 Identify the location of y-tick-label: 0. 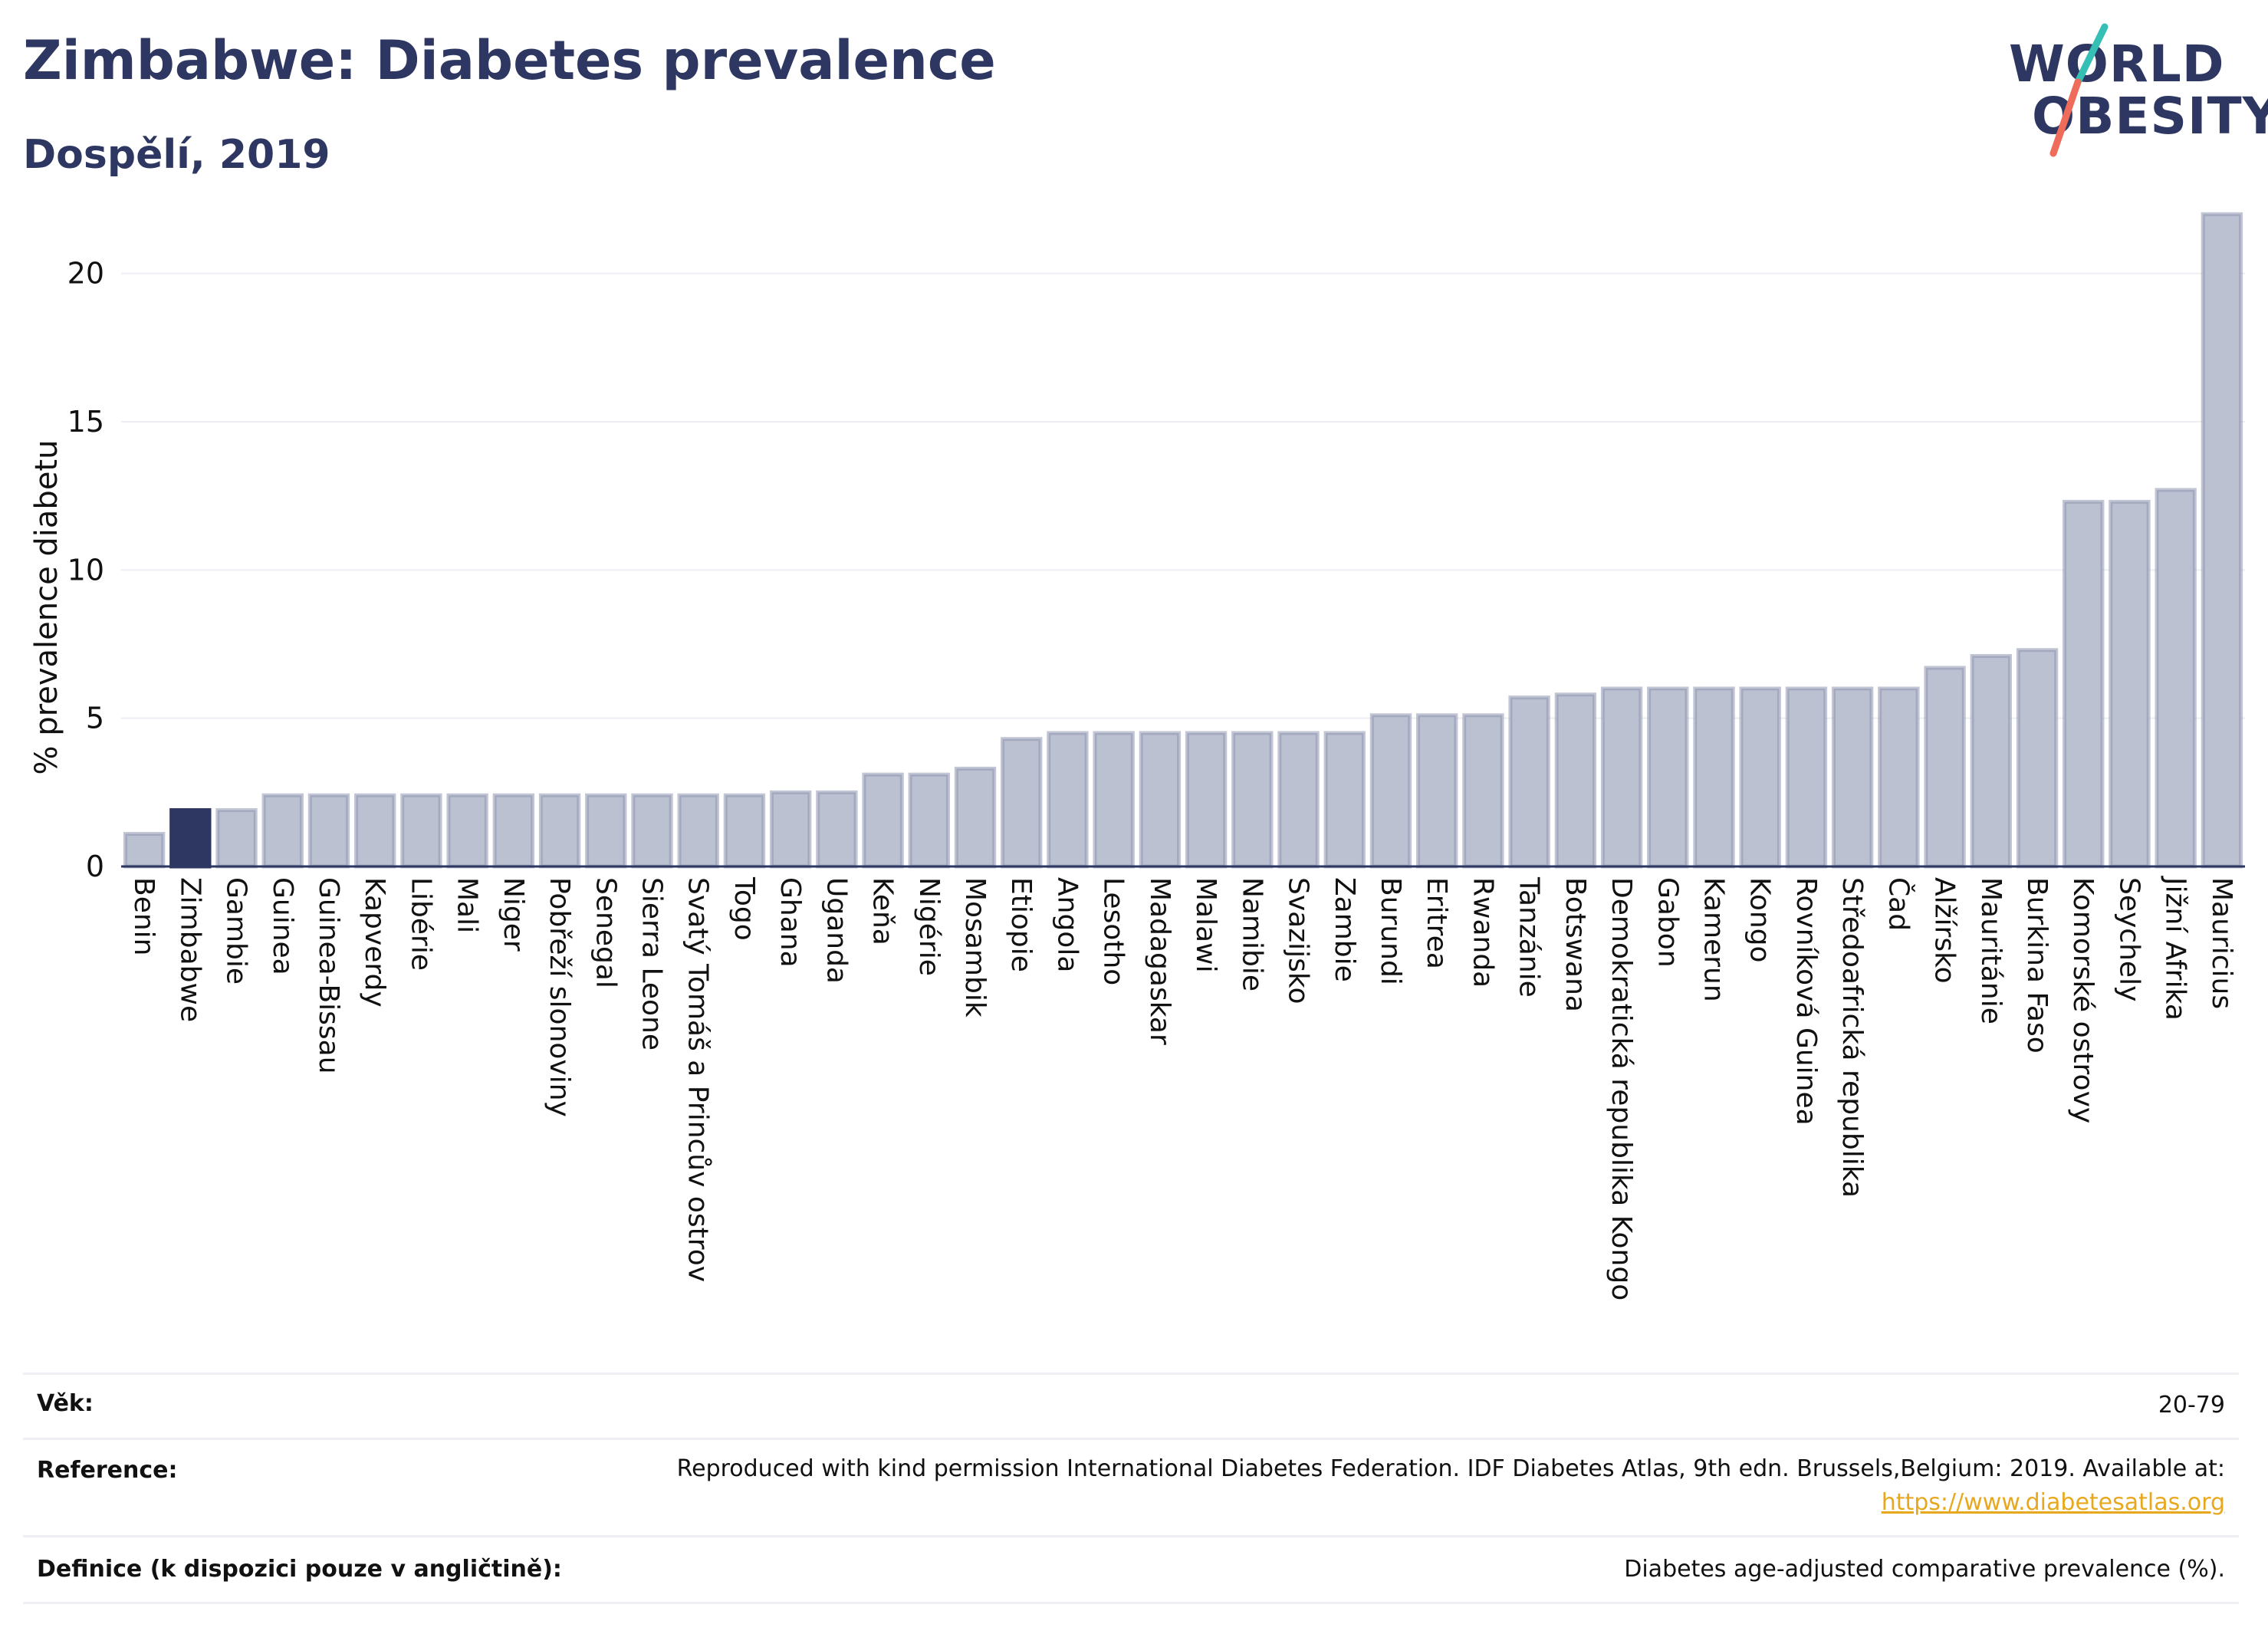
(95, 866).